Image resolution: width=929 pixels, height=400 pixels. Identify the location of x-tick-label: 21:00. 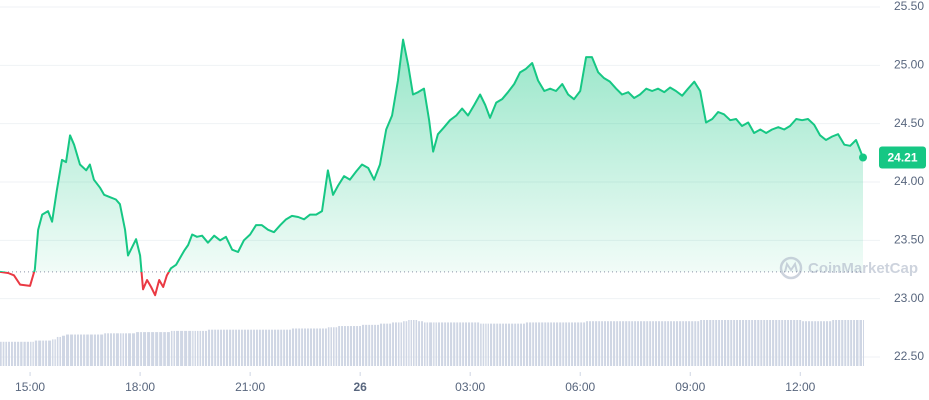
(250, 387).